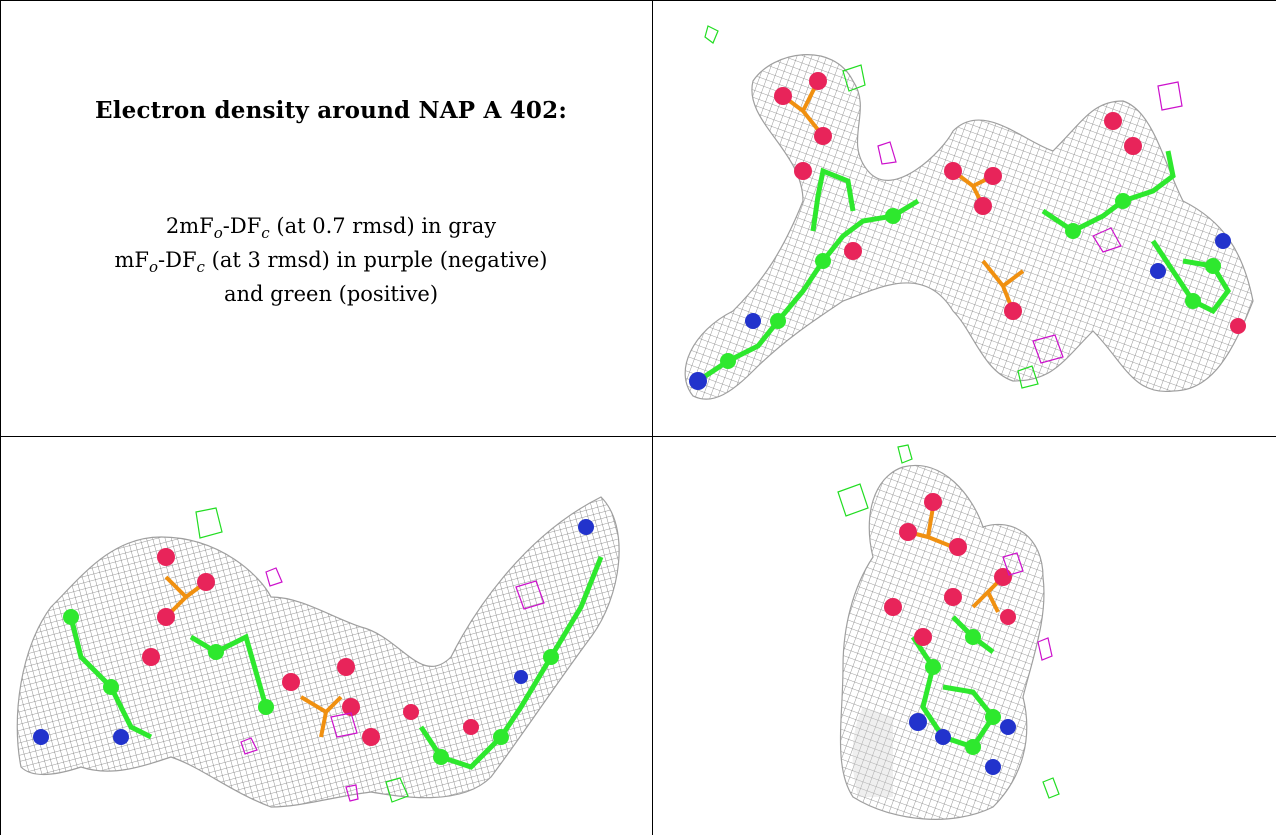 The width and height of the screenshot is (1276, 835). What do you see at coordinates (638, 0) in the screenshot?
I see `table-border-top` at bounding box center [638, 0].